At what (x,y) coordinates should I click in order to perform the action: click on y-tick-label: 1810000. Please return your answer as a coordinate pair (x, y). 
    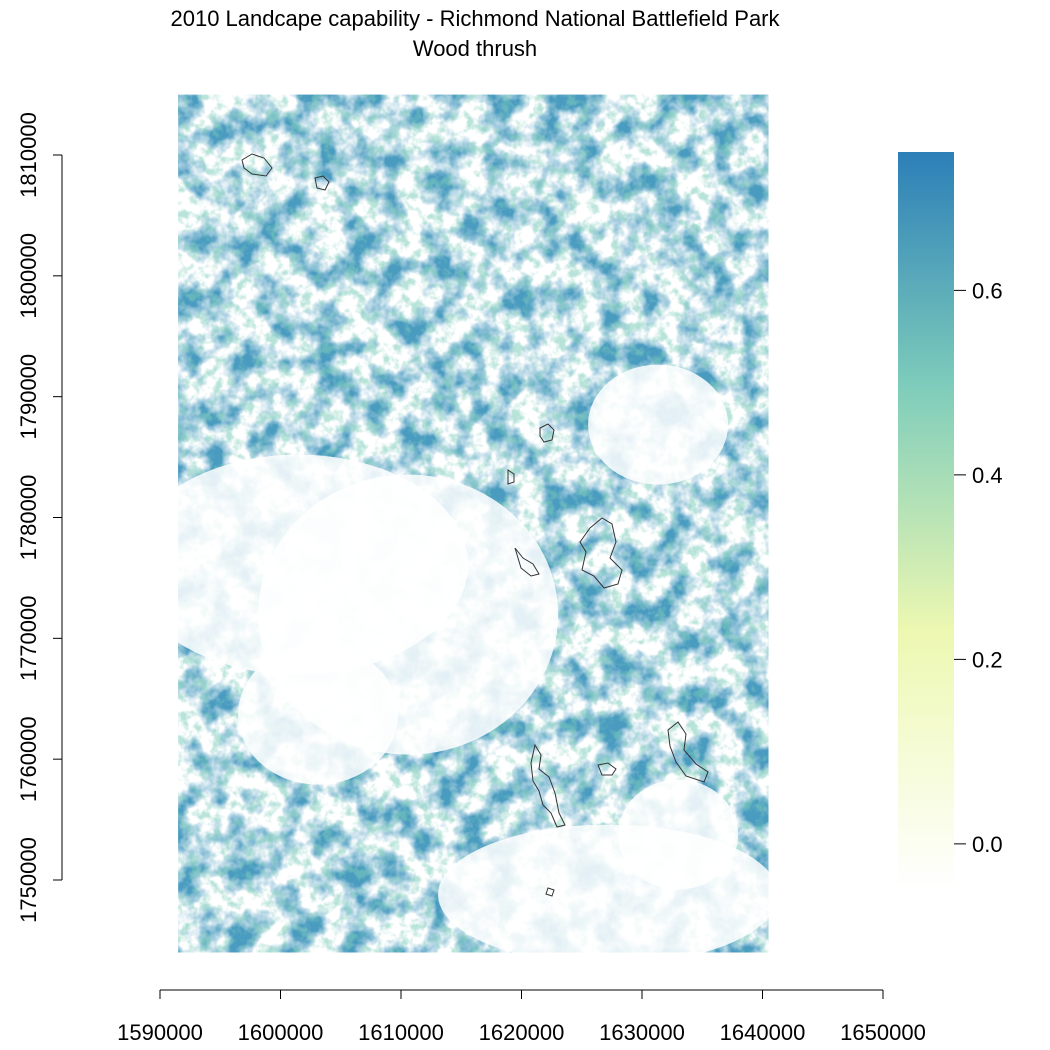
    Looking at the image, I should click on (28, 155).